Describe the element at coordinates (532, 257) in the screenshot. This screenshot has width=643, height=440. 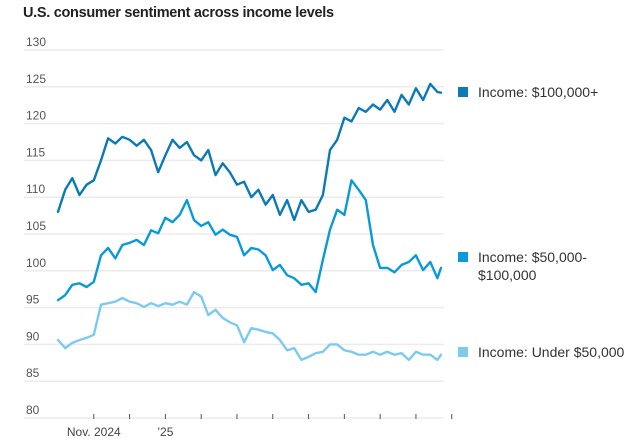
I see `legend-label-line1: Income: $50,000-` at that location.